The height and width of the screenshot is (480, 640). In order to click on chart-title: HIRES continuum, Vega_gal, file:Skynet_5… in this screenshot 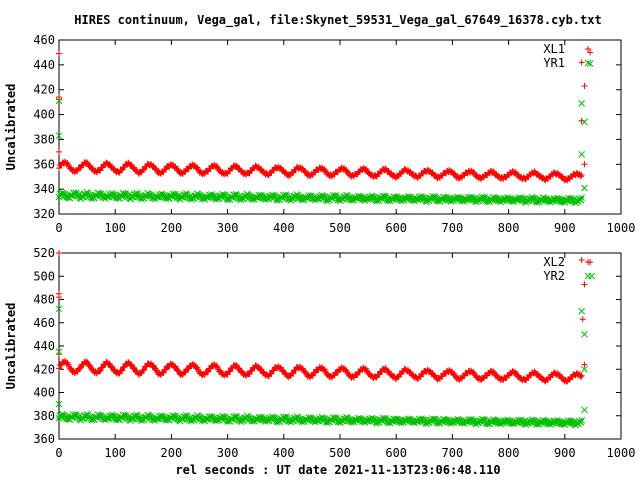, I will do `click(337, 20)`.